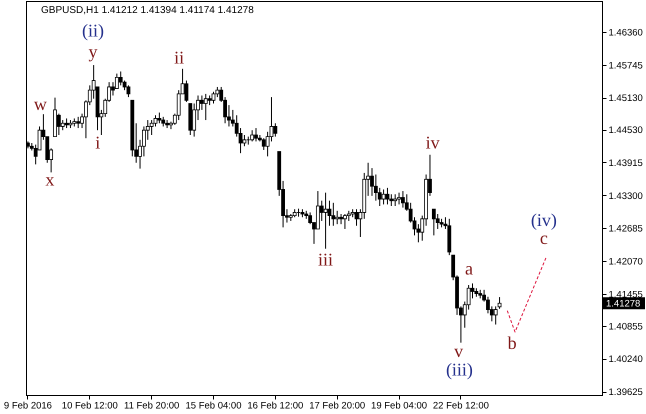 This screenshot has width=646, height=414. I want to click on y-tick-label: 1.45130, so click(625, 98).